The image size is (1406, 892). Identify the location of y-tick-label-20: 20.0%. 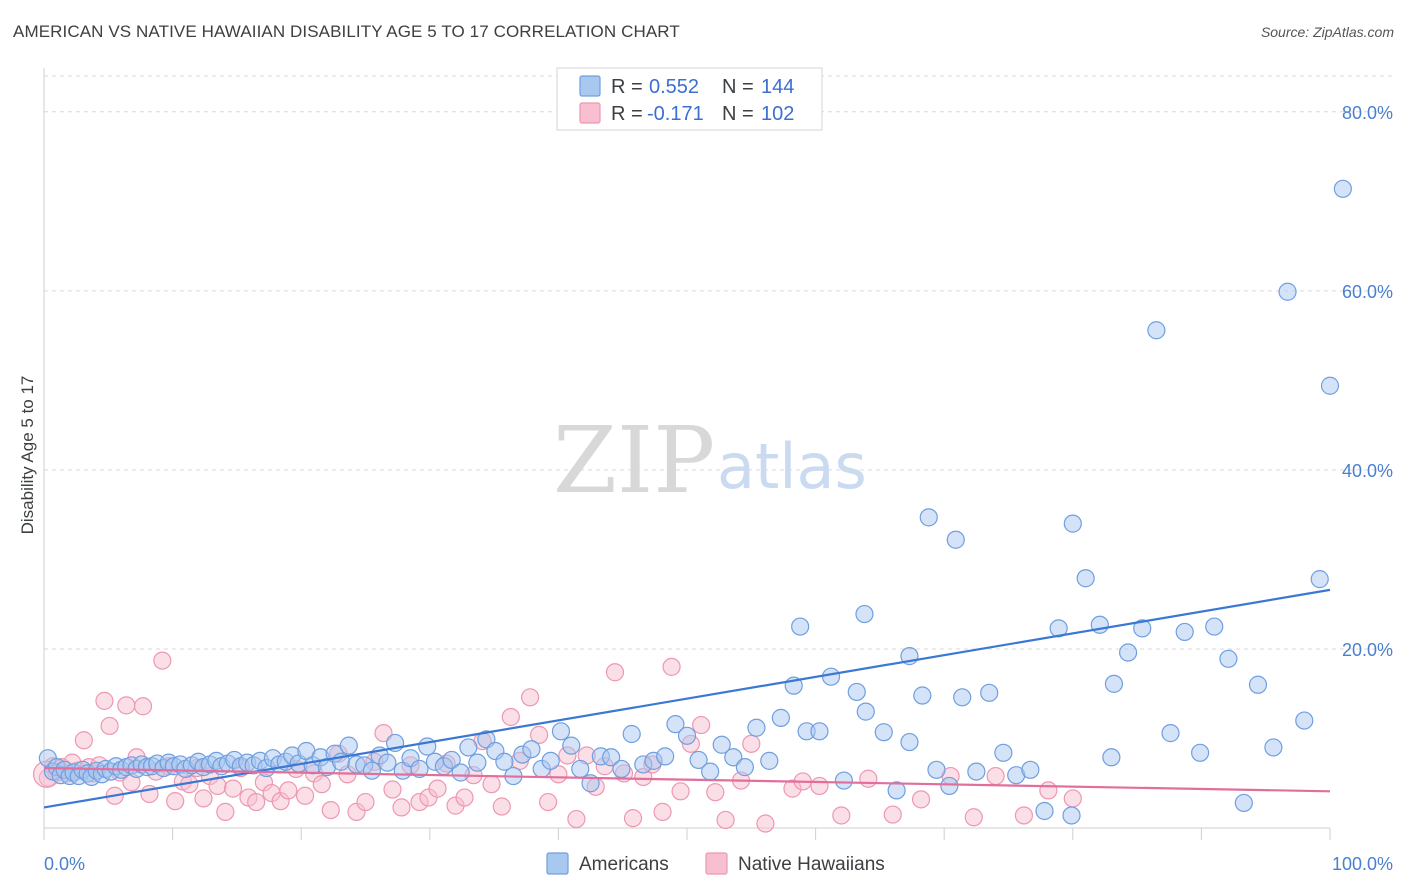
(1367, 650).